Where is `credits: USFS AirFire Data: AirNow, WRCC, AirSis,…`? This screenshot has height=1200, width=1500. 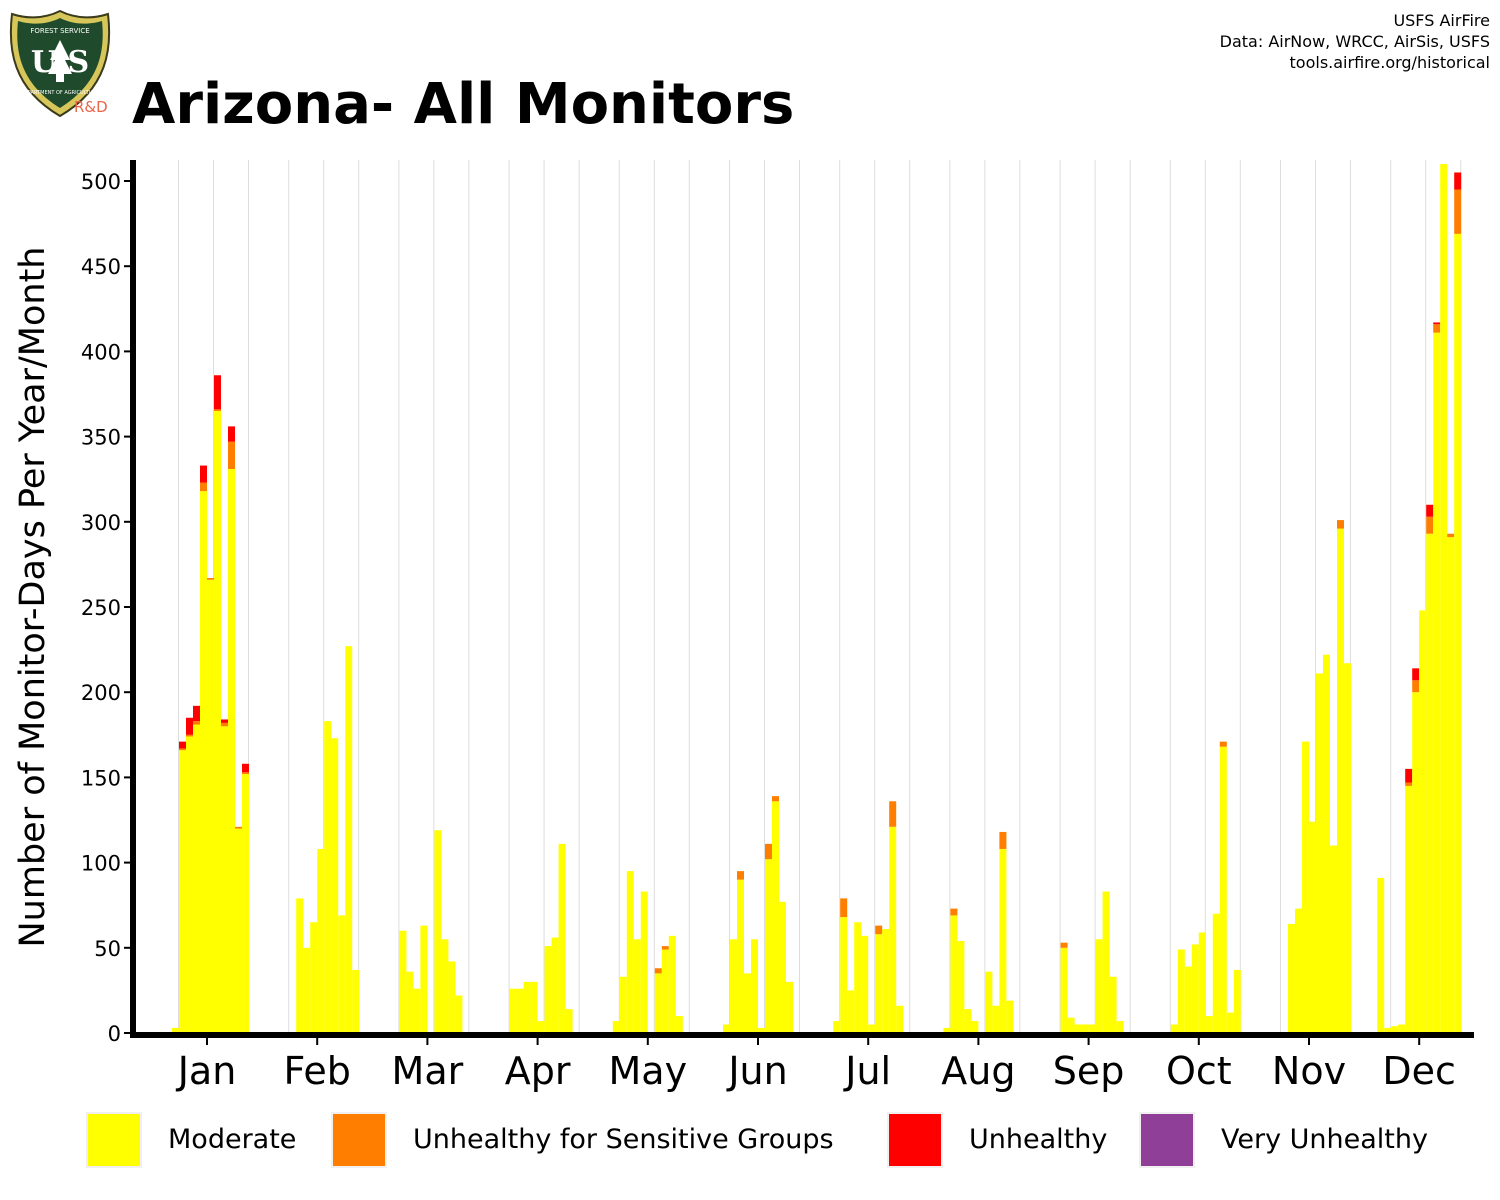
credits: USFS AirFire Data: AirNow, WRCC, AirSis,… is located at coordinates (1355, 41).